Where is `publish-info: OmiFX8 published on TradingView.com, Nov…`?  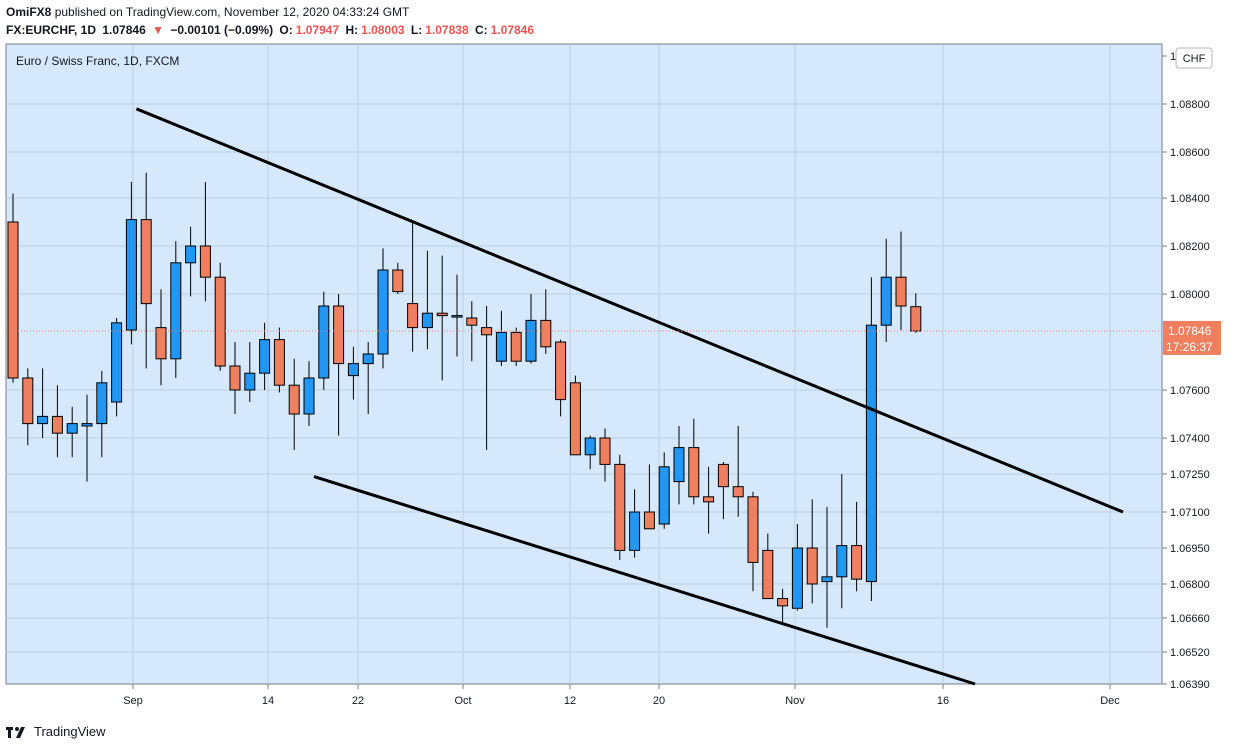
publish-info: OmiFX8 published on TradingView.com, Nov… is located at coordinates (207, 12).